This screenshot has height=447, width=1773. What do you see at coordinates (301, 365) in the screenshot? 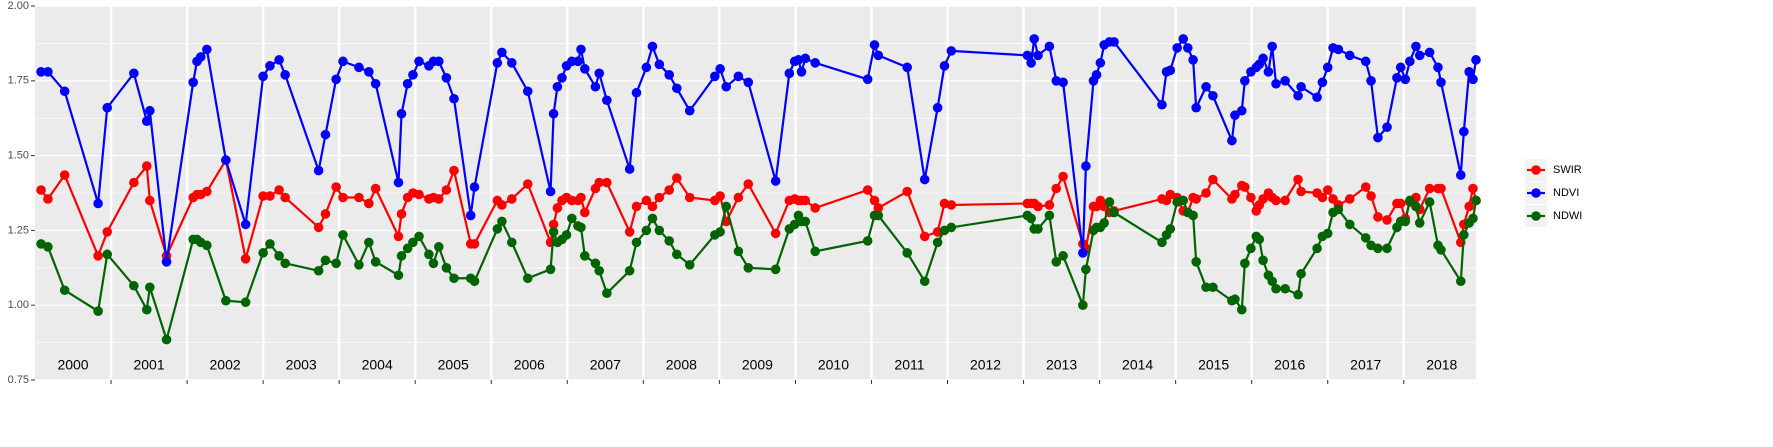
I see `year-label: 2003` at bounding box center [301, 365].